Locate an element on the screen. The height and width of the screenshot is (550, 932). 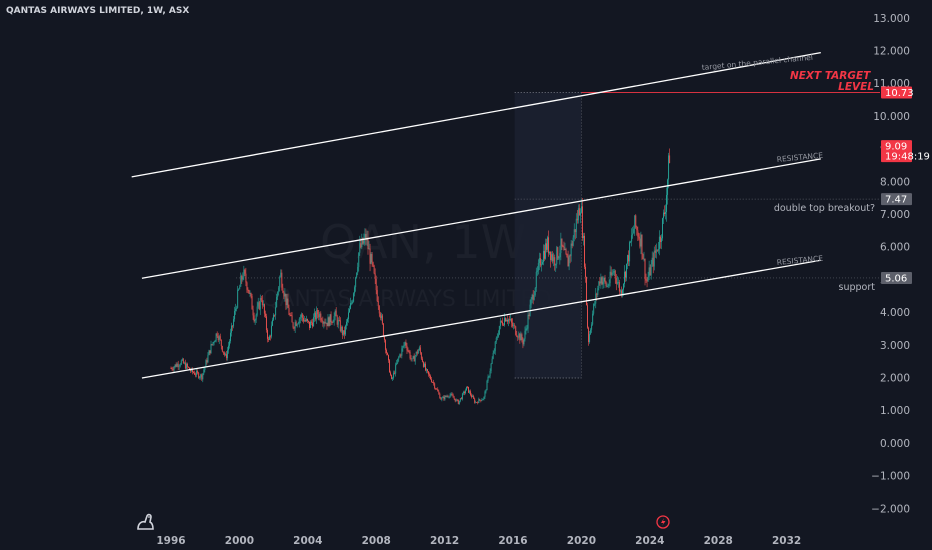
x-tick-label: 2024 is located at coordinates (649, 541).